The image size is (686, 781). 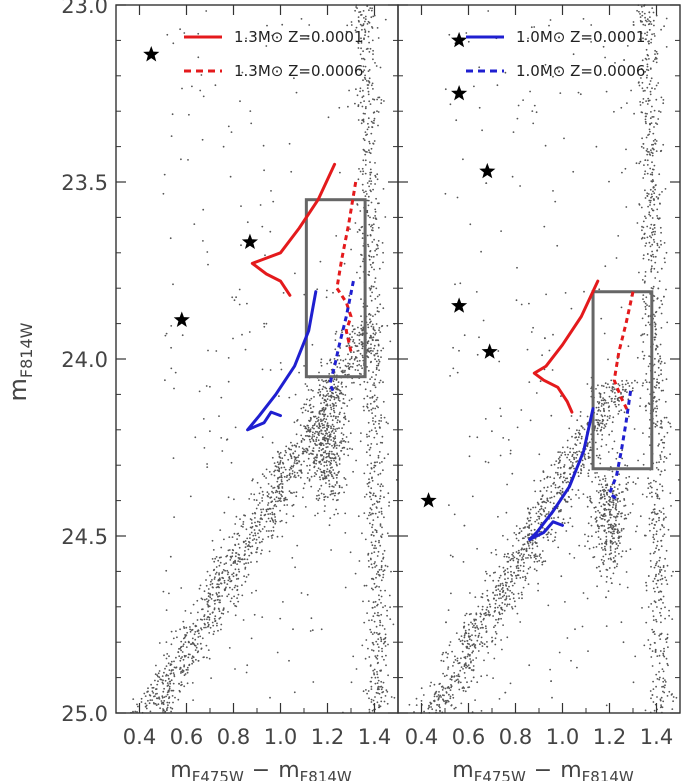 What do you see at coordinates (298, 37) in the screenshot?
I see `legend-label: 1.3M⊙ Z=0.0001` at bounding box center [298, 37].